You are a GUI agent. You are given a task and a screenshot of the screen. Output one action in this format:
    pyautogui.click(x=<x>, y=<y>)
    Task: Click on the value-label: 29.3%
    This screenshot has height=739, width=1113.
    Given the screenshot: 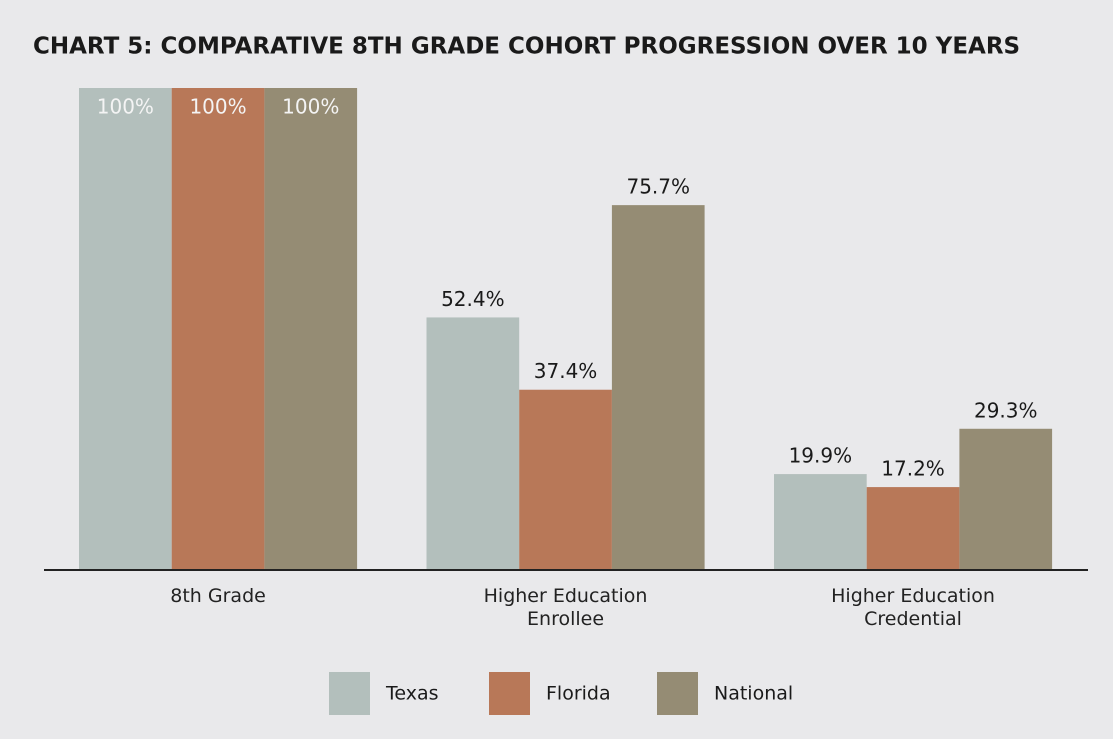 What is the action you would take?
    pyautogui.click(x=1006, y=410)
    